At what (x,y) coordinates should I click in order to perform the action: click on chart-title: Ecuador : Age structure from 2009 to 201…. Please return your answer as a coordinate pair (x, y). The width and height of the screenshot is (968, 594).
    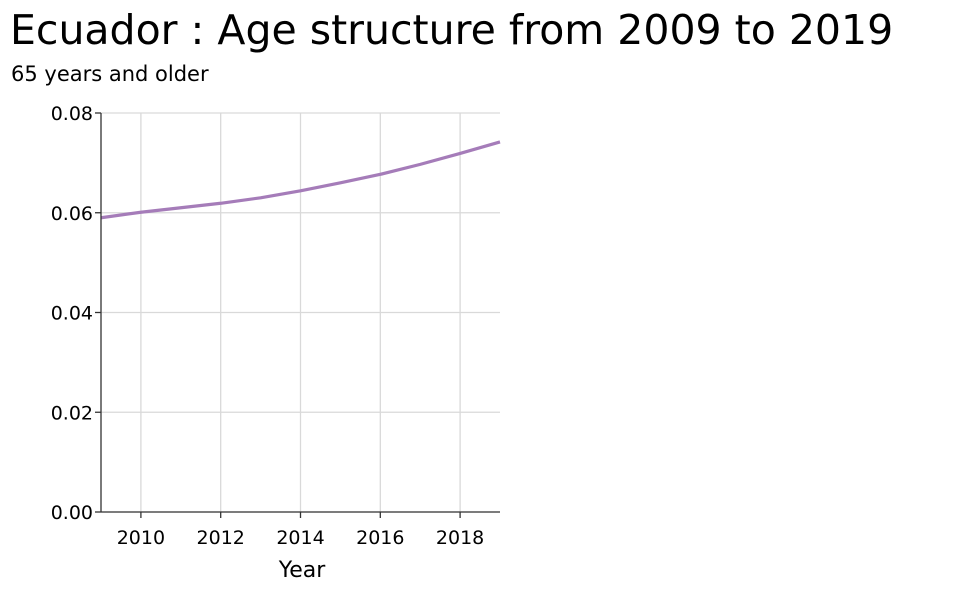
    Looking at the image, I should click on (452, 30).